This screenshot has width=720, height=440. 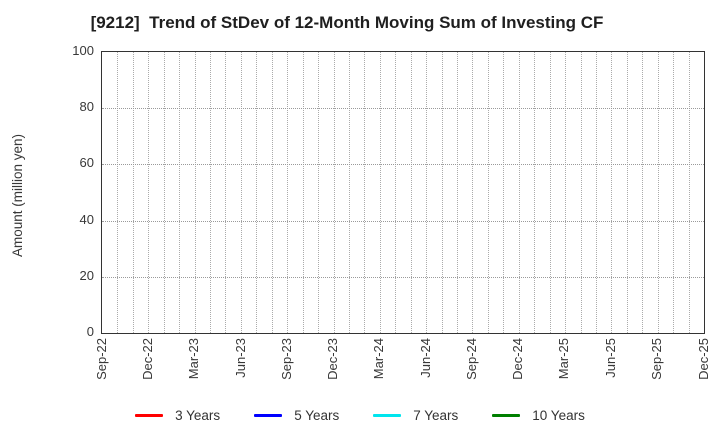 What do you see at coordinates (610, 358) in the screenshot?
I see `x-tick-label: Jun-25` at bounding box center [610, 358].